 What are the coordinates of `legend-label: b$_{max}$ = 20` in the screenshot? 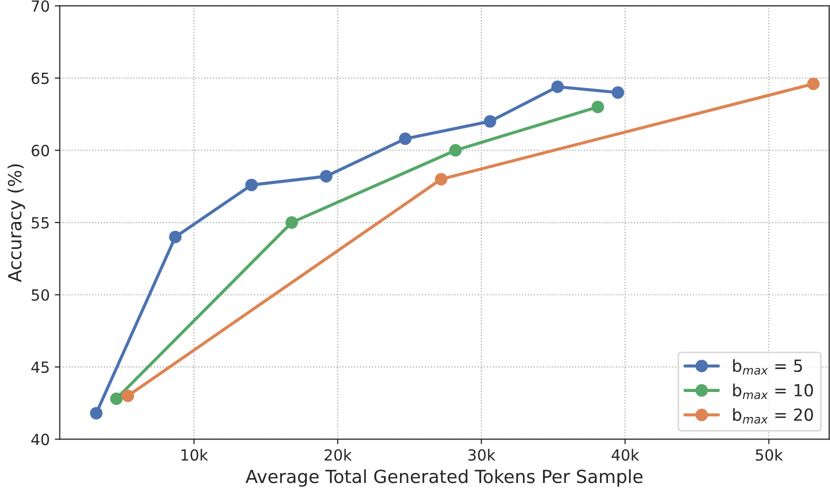 It's located at (773, 416).